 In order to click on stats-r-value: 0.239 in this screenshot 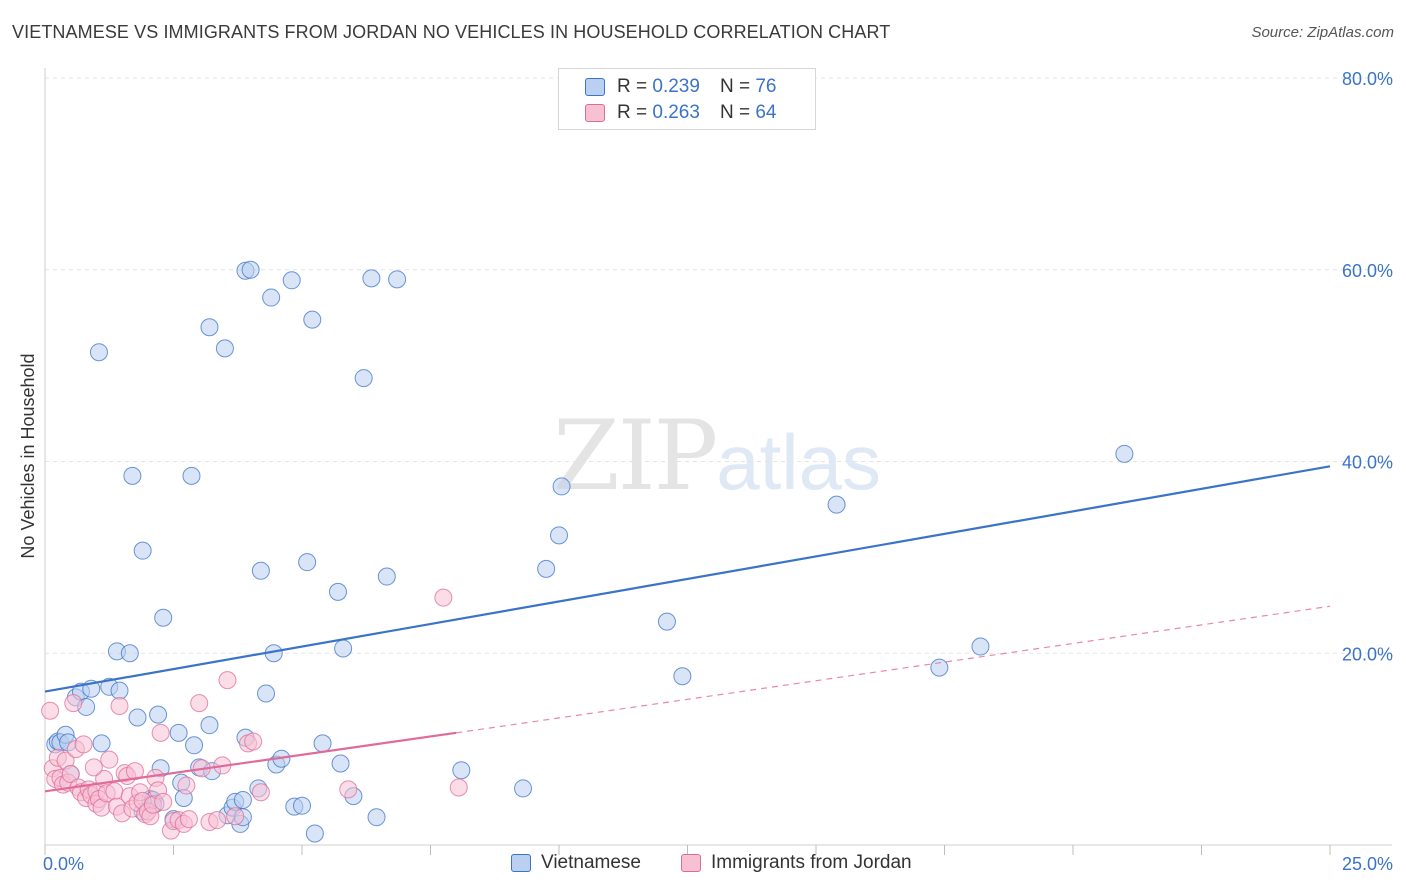, I will do `click(676, 86)`.